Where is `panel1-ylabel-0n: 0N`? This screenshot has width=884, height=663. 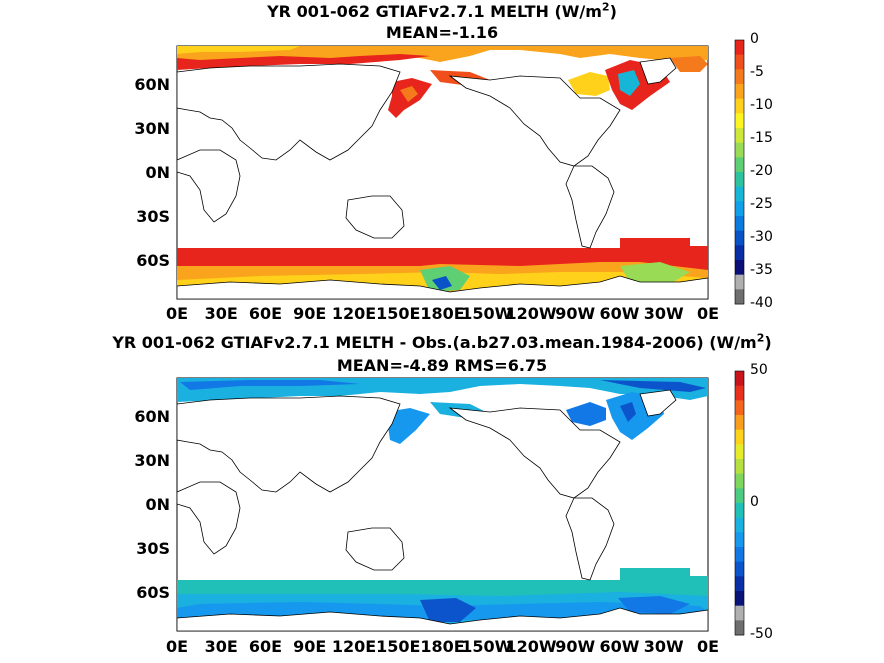 panel1-ylabel-0n: 0N is located at coordinates (157, 172).